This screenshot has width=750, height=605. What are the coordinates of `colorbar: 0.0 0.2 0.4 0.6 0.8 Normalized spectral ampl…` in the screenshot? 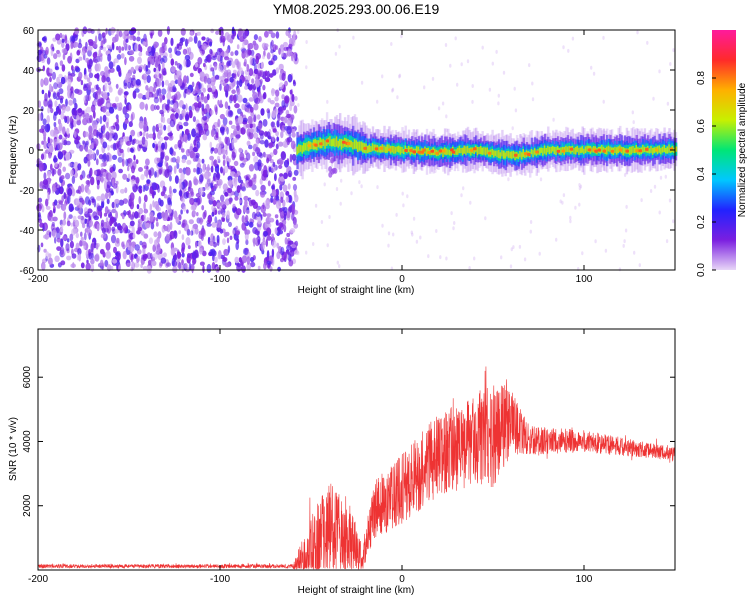 It's located at (722, 153).